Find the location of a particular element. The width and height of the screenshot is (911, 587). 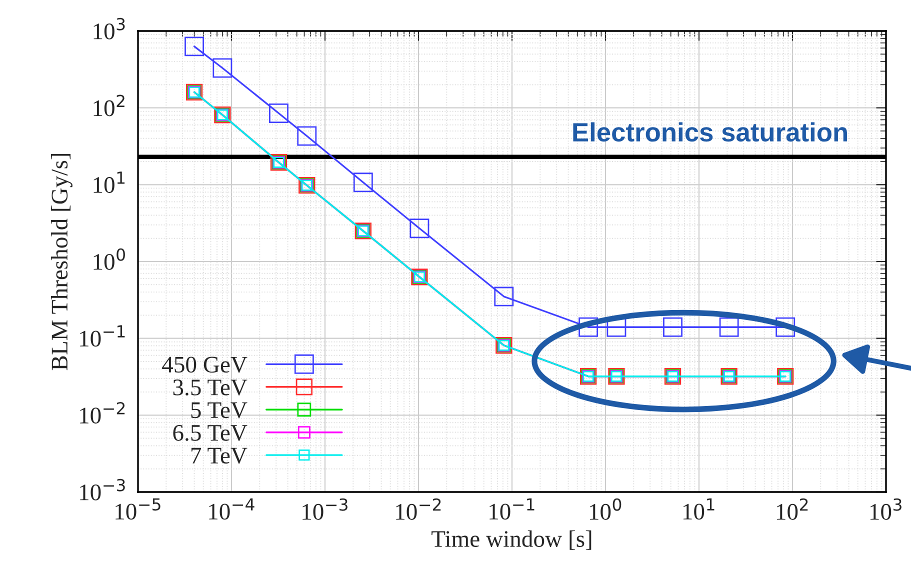

x-tick-label: 10$^{−5}$ is located at coordinates (138, 509).